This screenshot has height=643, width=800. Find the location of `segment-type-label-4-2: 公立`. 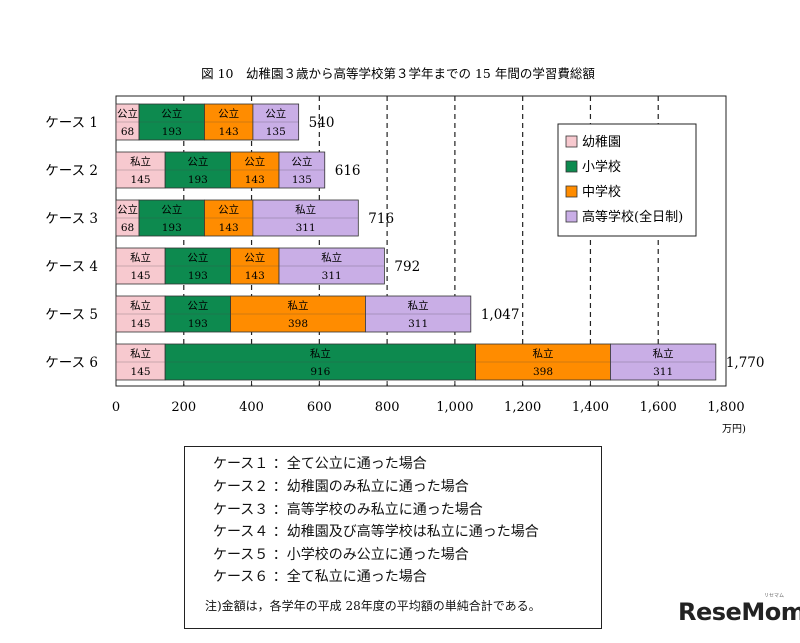

segment-type-label-4-2: 公立 is located at coordinates (197, 257).